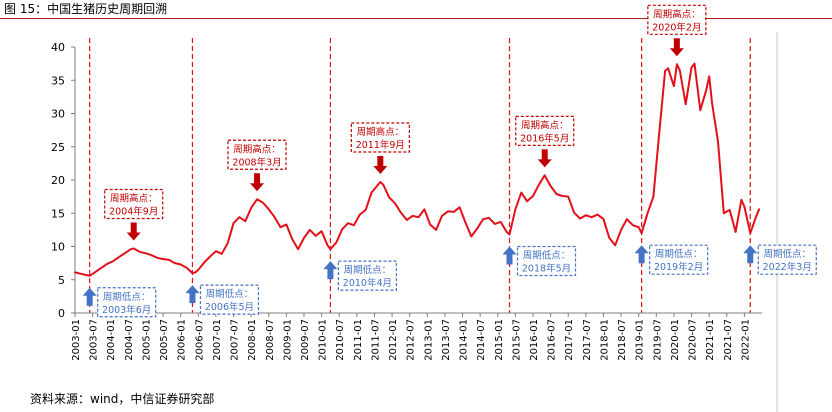  I want to click on trough-callout-date: 2010年4月, so click(367, 283).